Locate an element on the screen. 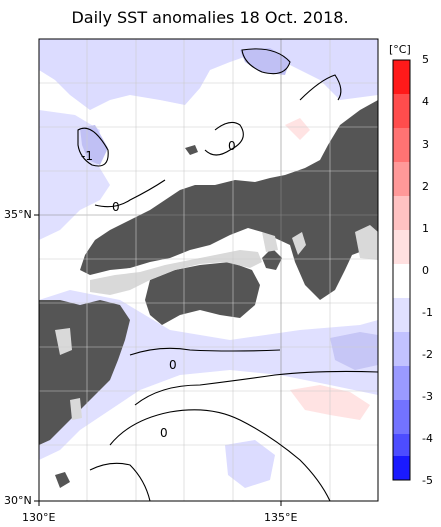 The width and height of the screenshot is (441, 527). contour-minus1-west is located at coordinates (93, 147).